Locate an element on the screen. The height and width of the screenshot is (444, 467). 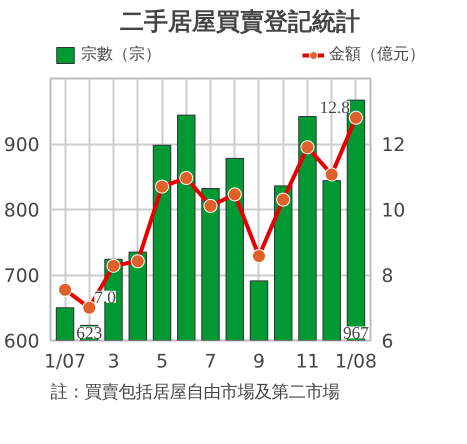
y2-tick-label: 12 is located at coordinates (394, 145).